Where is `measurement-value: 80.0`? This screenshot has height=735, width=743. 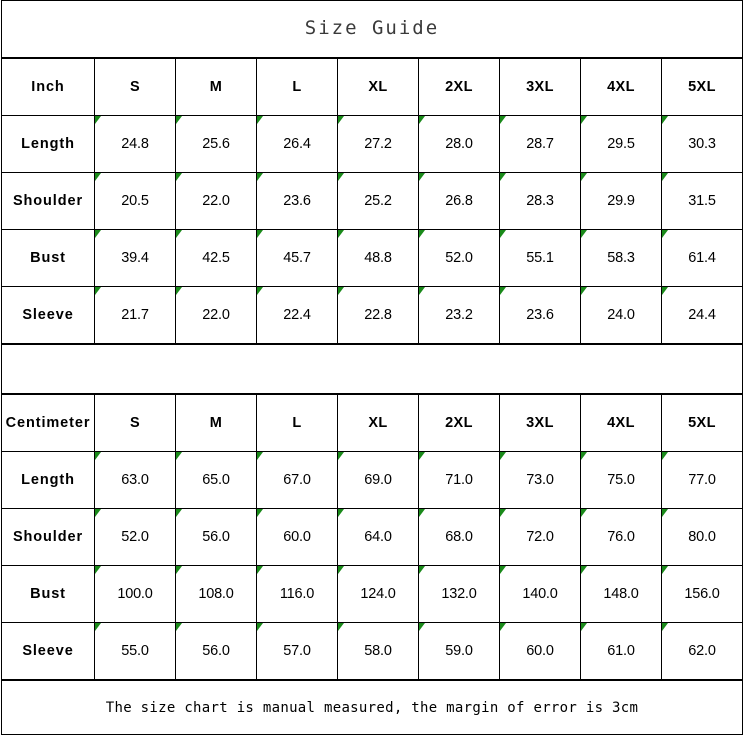 measurement-value: 80.0 is located at coordinates (702, 537).